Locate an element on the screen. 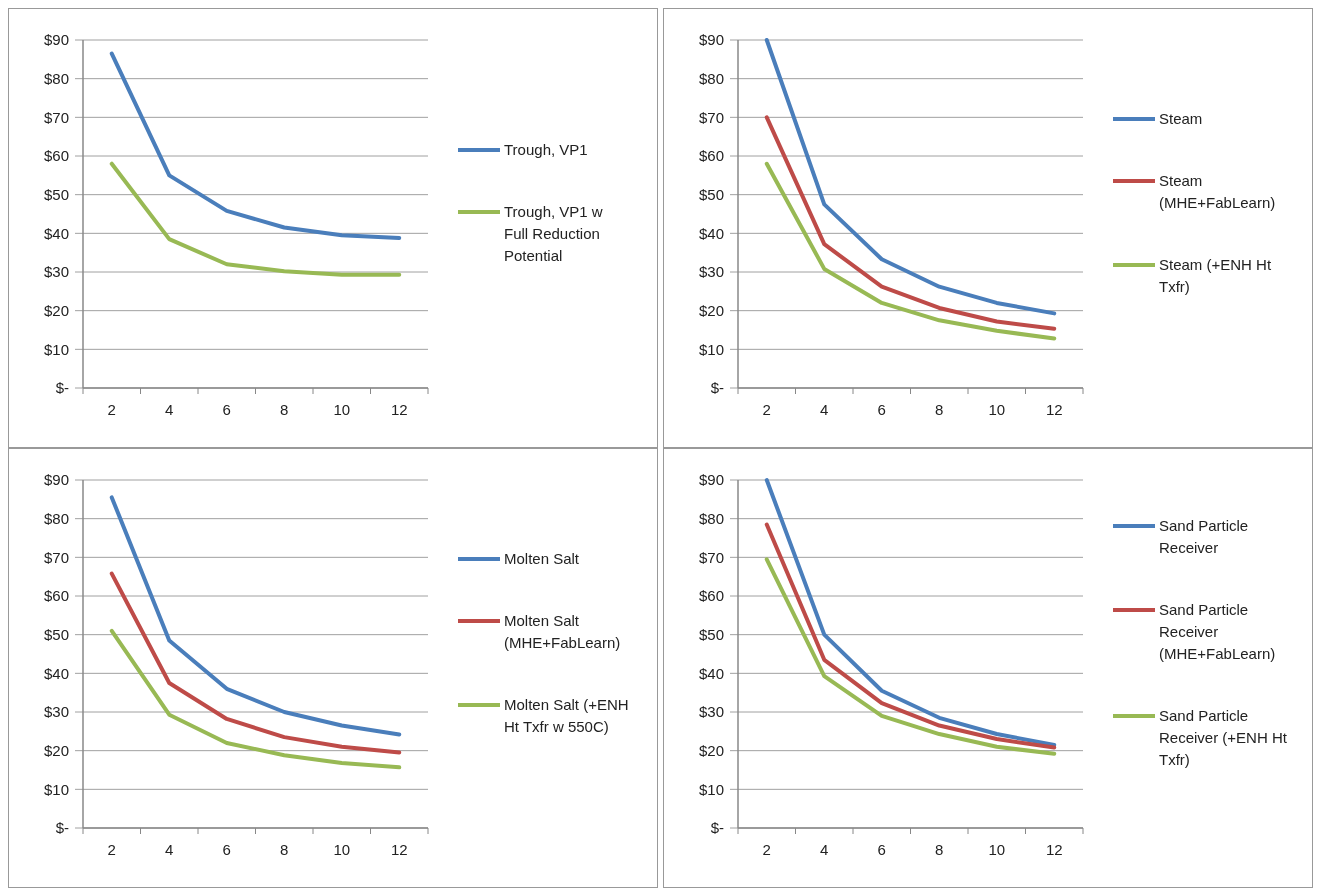 The image size is (1327, 890). legend-label: Steam (+ENH Ht Txfr) is located at coordinates (1215, 276).